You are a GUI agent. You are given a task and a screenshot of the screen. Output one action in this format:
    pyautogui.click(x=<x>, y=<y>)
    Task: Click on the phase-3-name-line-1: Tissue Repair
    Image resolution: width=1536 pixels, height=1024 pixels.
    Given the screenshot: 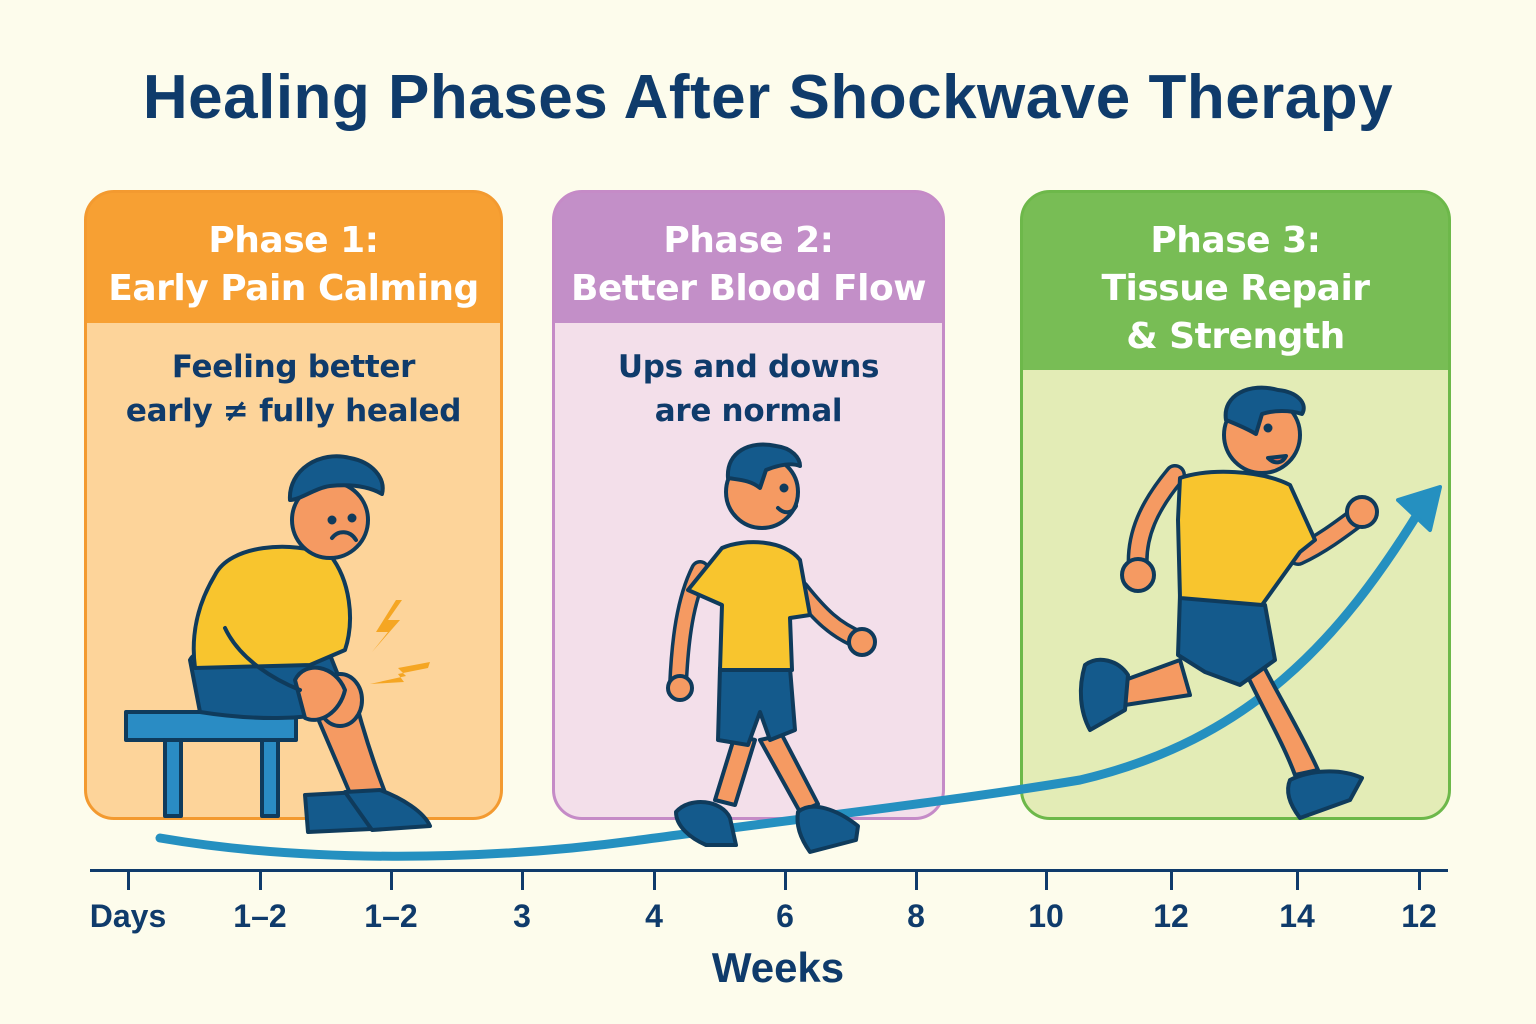 What is the action you would take?
    pyautogui.click(x=1235, y=288)
    